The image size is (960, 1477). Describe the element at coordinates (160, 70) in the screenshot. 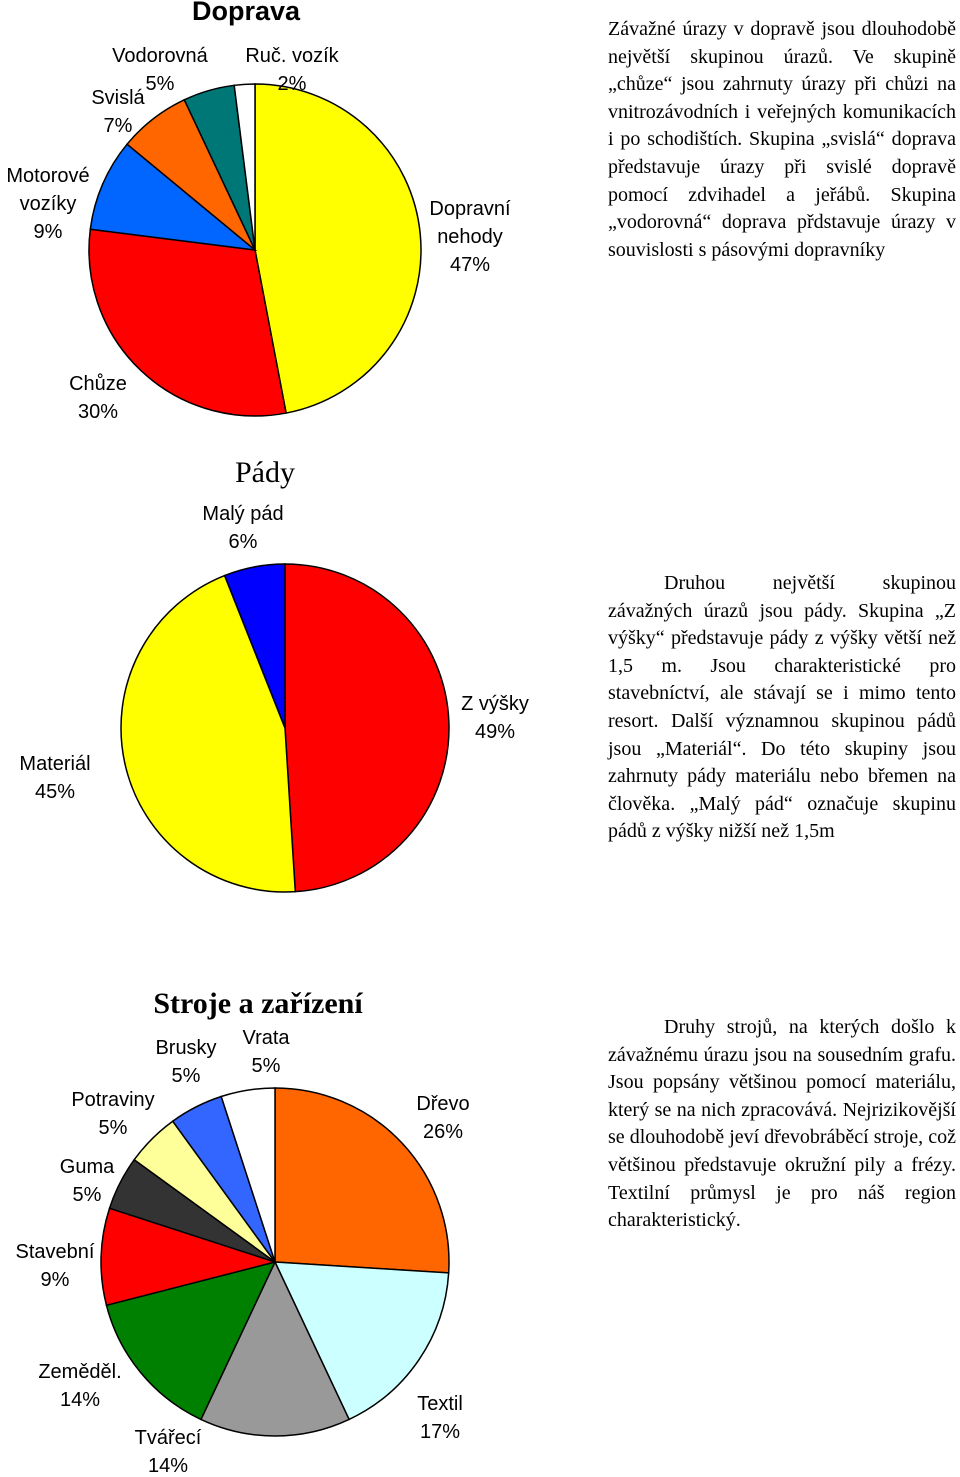

I see `slice-label: Vodorovná 5%` at that location.